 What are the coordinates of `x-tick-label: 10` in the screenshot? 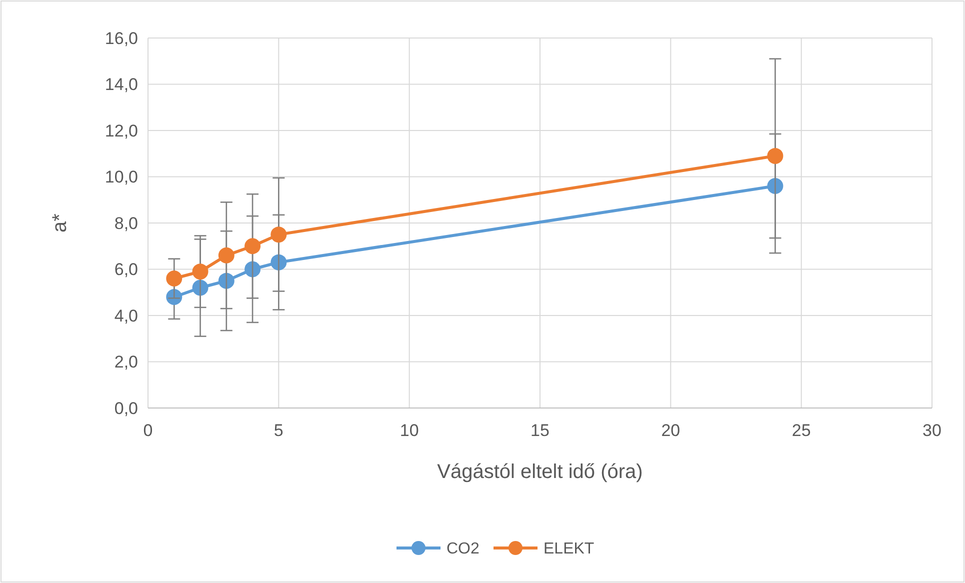 It's located at (409, 430).